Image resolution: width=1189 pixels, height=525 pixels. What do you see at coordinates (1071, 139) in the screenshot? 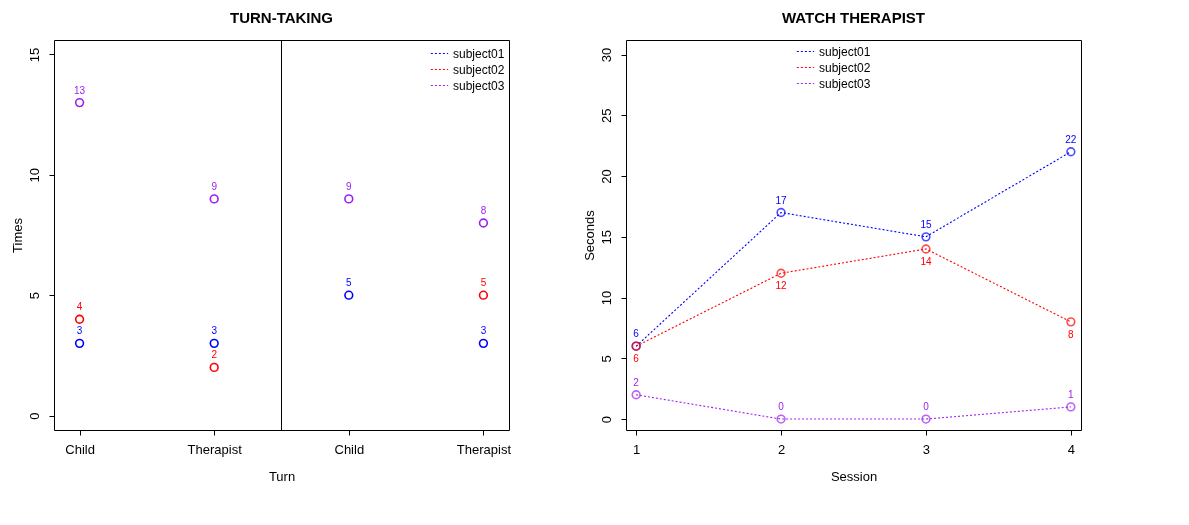
I see `data-label: 22` at bounding box center [1071, 139].